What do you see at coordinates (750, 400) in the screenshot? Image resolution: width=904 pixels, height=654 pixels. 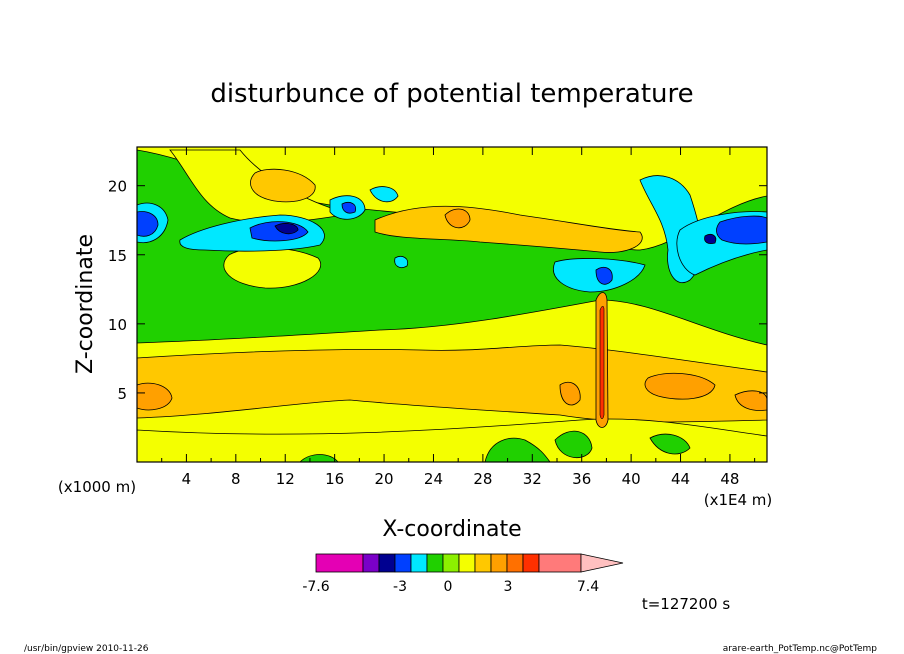 I see `orange-peak-edge` at bounding box center [750, 400].